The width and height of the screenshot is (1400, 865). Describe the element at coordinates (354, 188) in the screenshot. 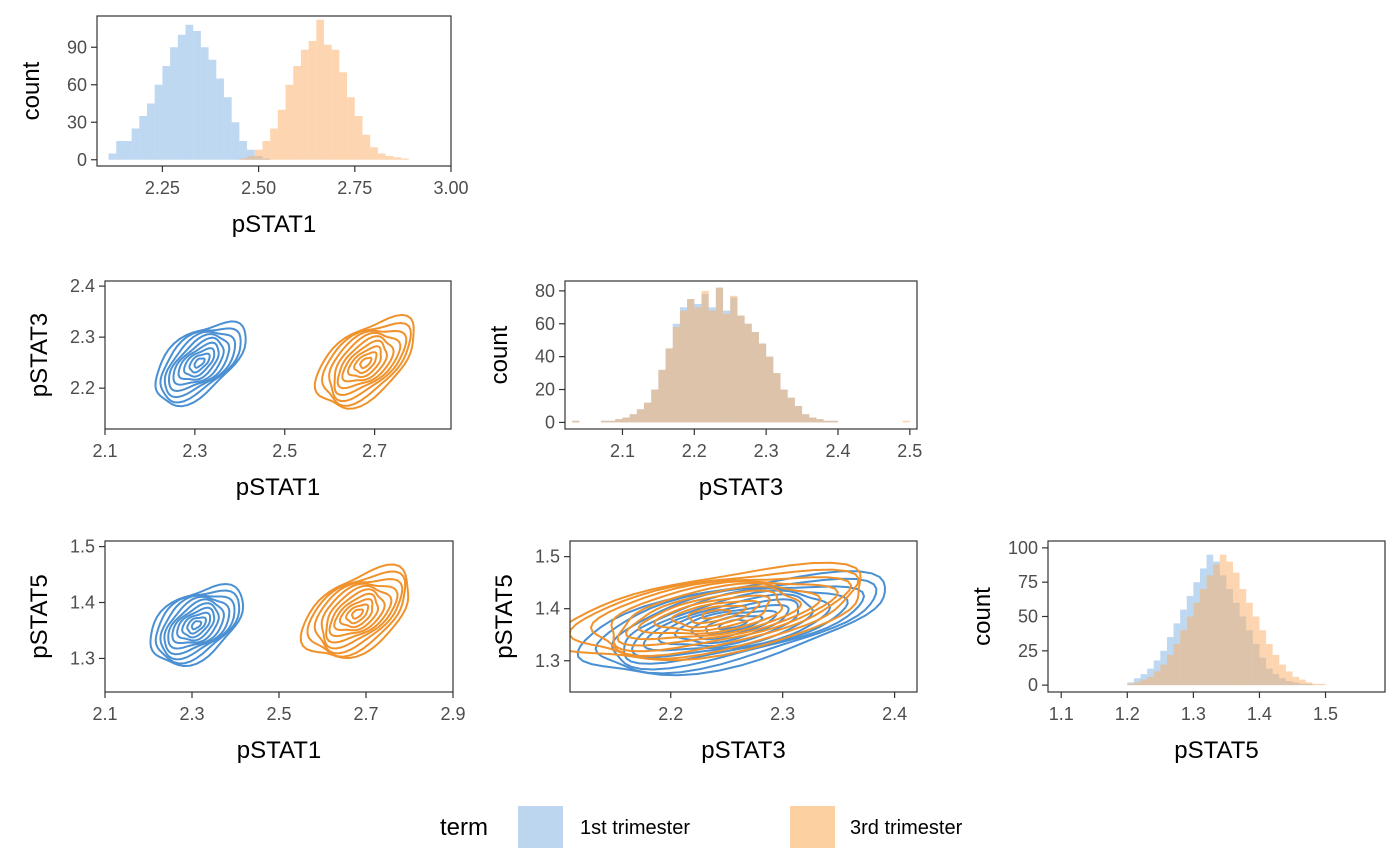

I see `x-tick-label: 2.75` at that location.